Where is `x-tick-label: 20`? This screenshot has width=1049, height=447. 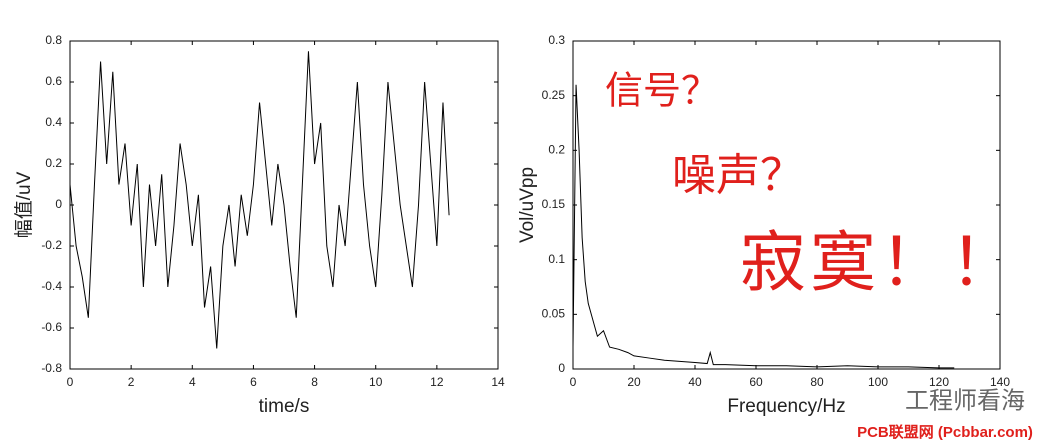
x-tick-label: 20 is located at coordinates (634, 382).